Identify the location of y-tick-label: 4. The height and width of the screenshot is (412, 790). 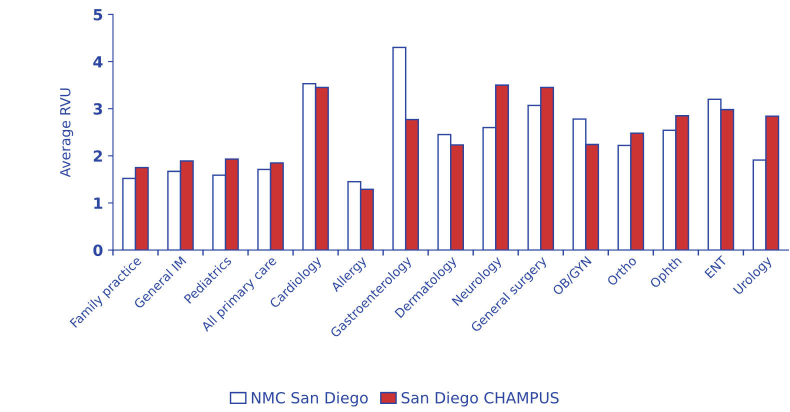
(98, 62).